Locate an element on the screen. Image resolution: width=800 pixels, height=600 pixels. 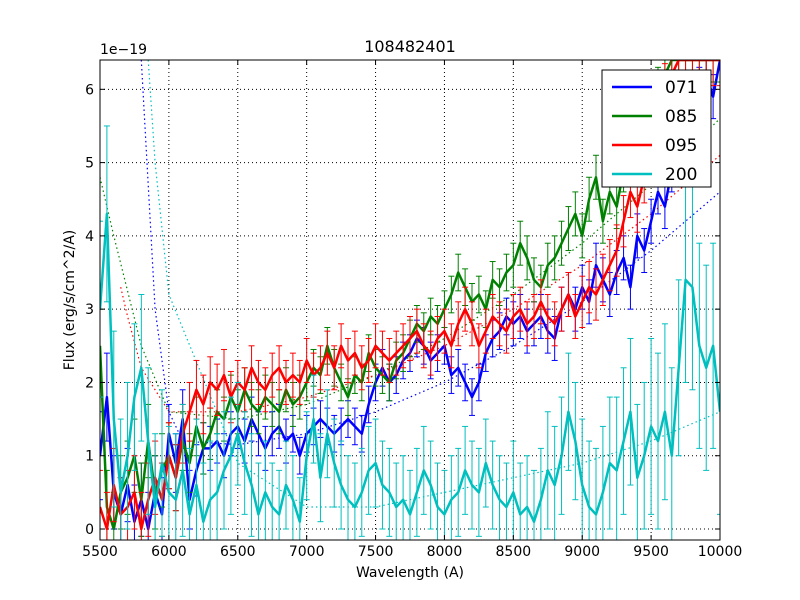
x-tick-label: 5500 is located at coordinates (100, 552).